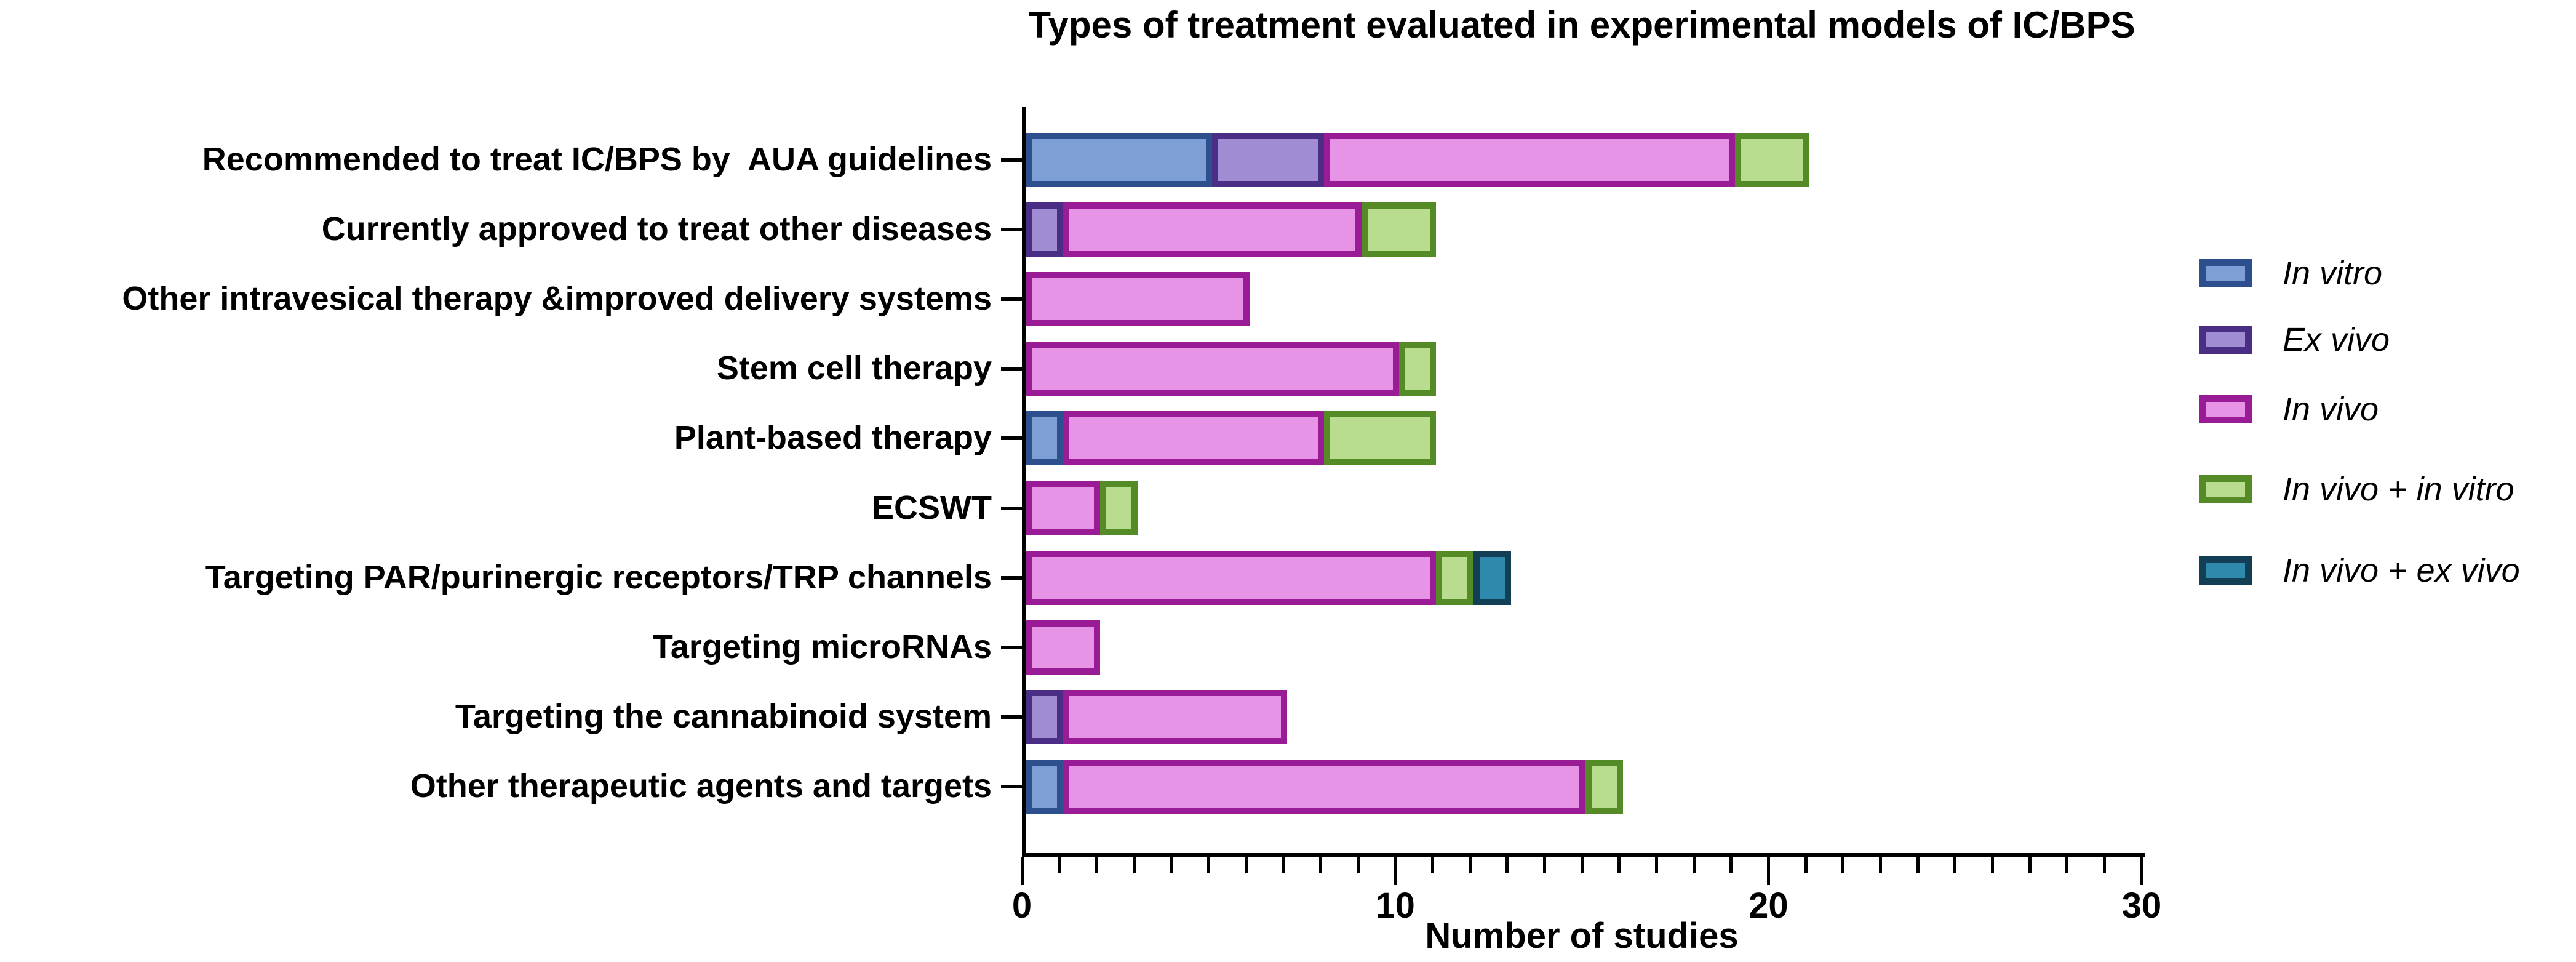 This screenshot has height=962, width=2576. Describe the element at coordinates (2141, 906) in the screenshot. I see `x-axis-tick-label: 30` at that location.